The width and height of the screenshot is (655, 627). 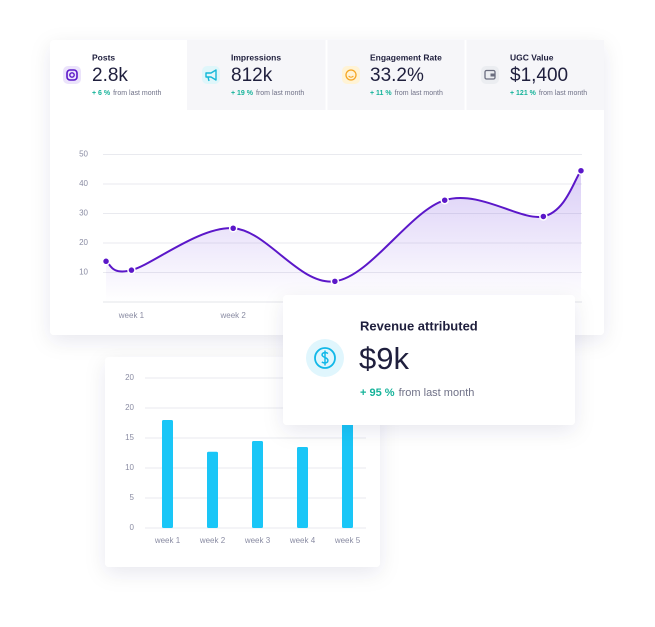 What do you see at coordinates (381, 93) in the screenshot?
I see `kpi-change: + 11 %` at bounding box center [381, 93].